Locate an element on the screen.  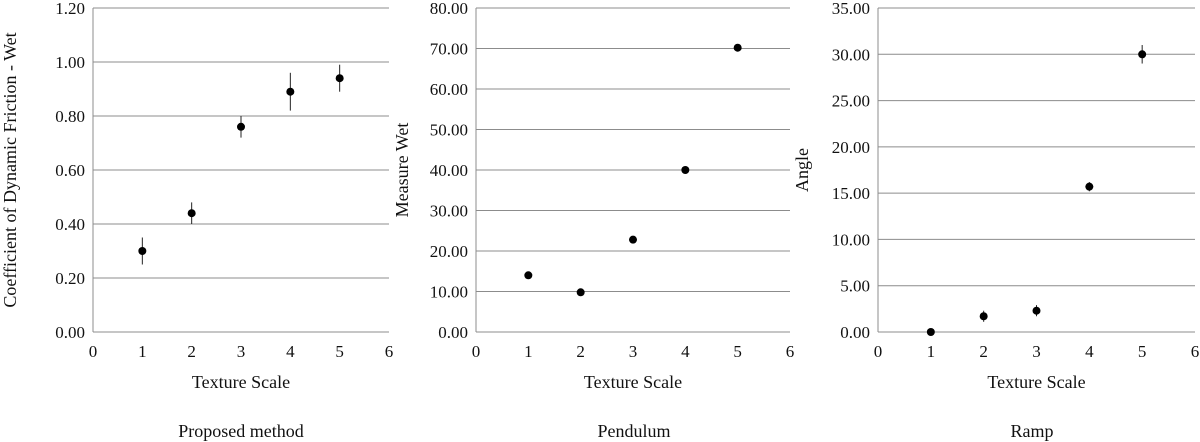
y-tick-label: 1.20 is located at coordinates (70, 9).